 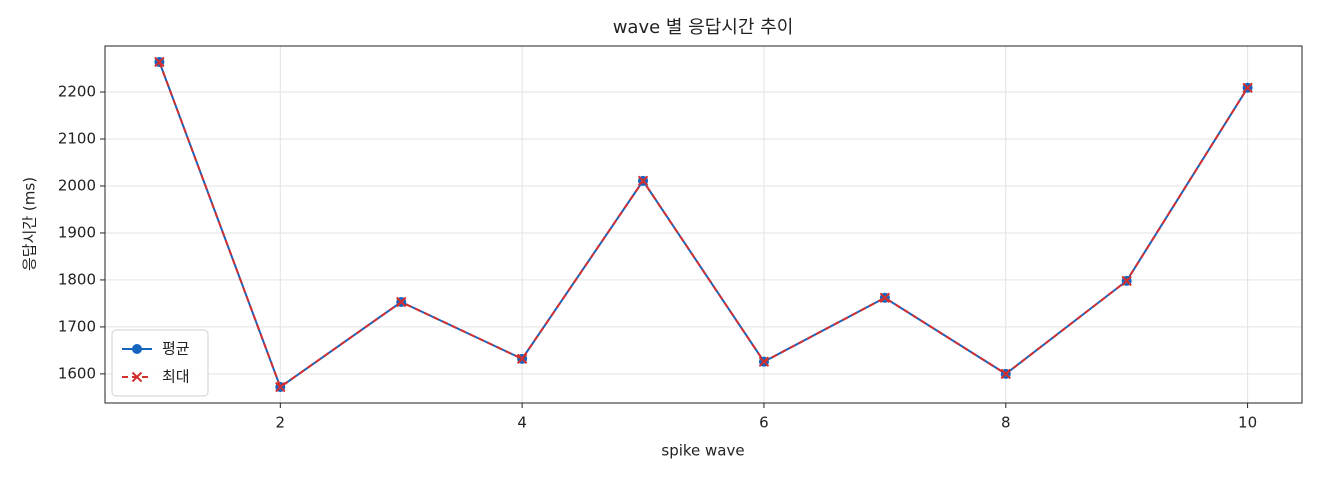 I want to click on legend-label: 최대, so click(x=176, y=377).